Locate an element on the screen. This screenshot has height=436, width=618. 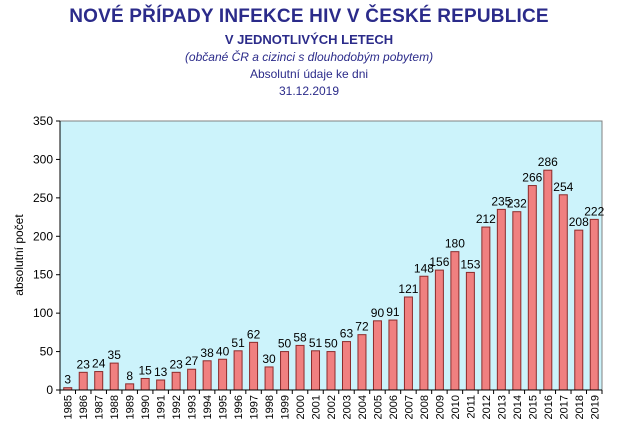
x-tick-label: 1997 is located at coordinates (255, 407).